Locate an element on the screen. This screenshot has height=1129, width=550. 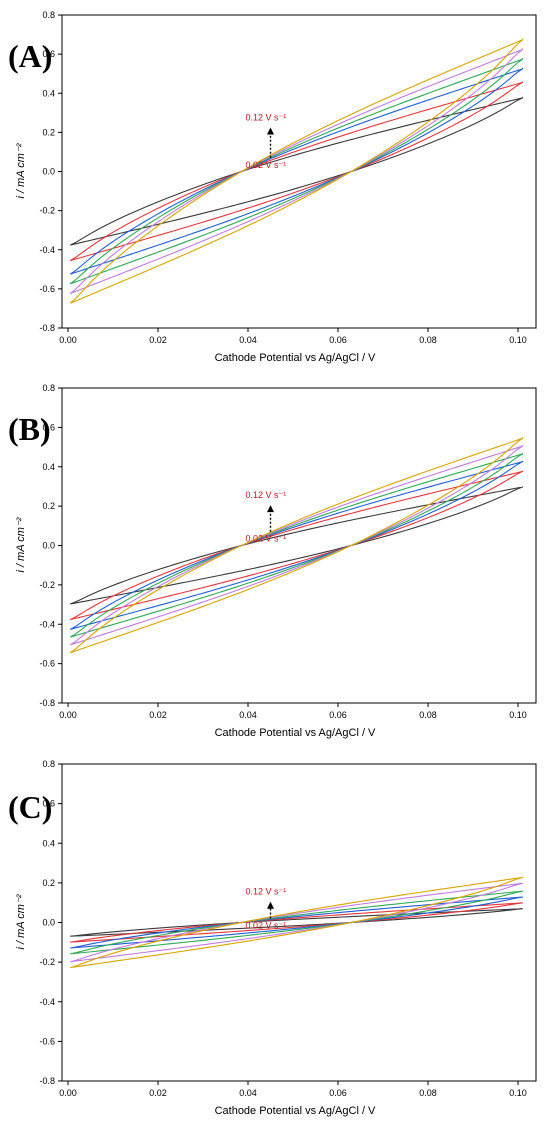
panel-label: (A) is located at coordinates (30, 56).